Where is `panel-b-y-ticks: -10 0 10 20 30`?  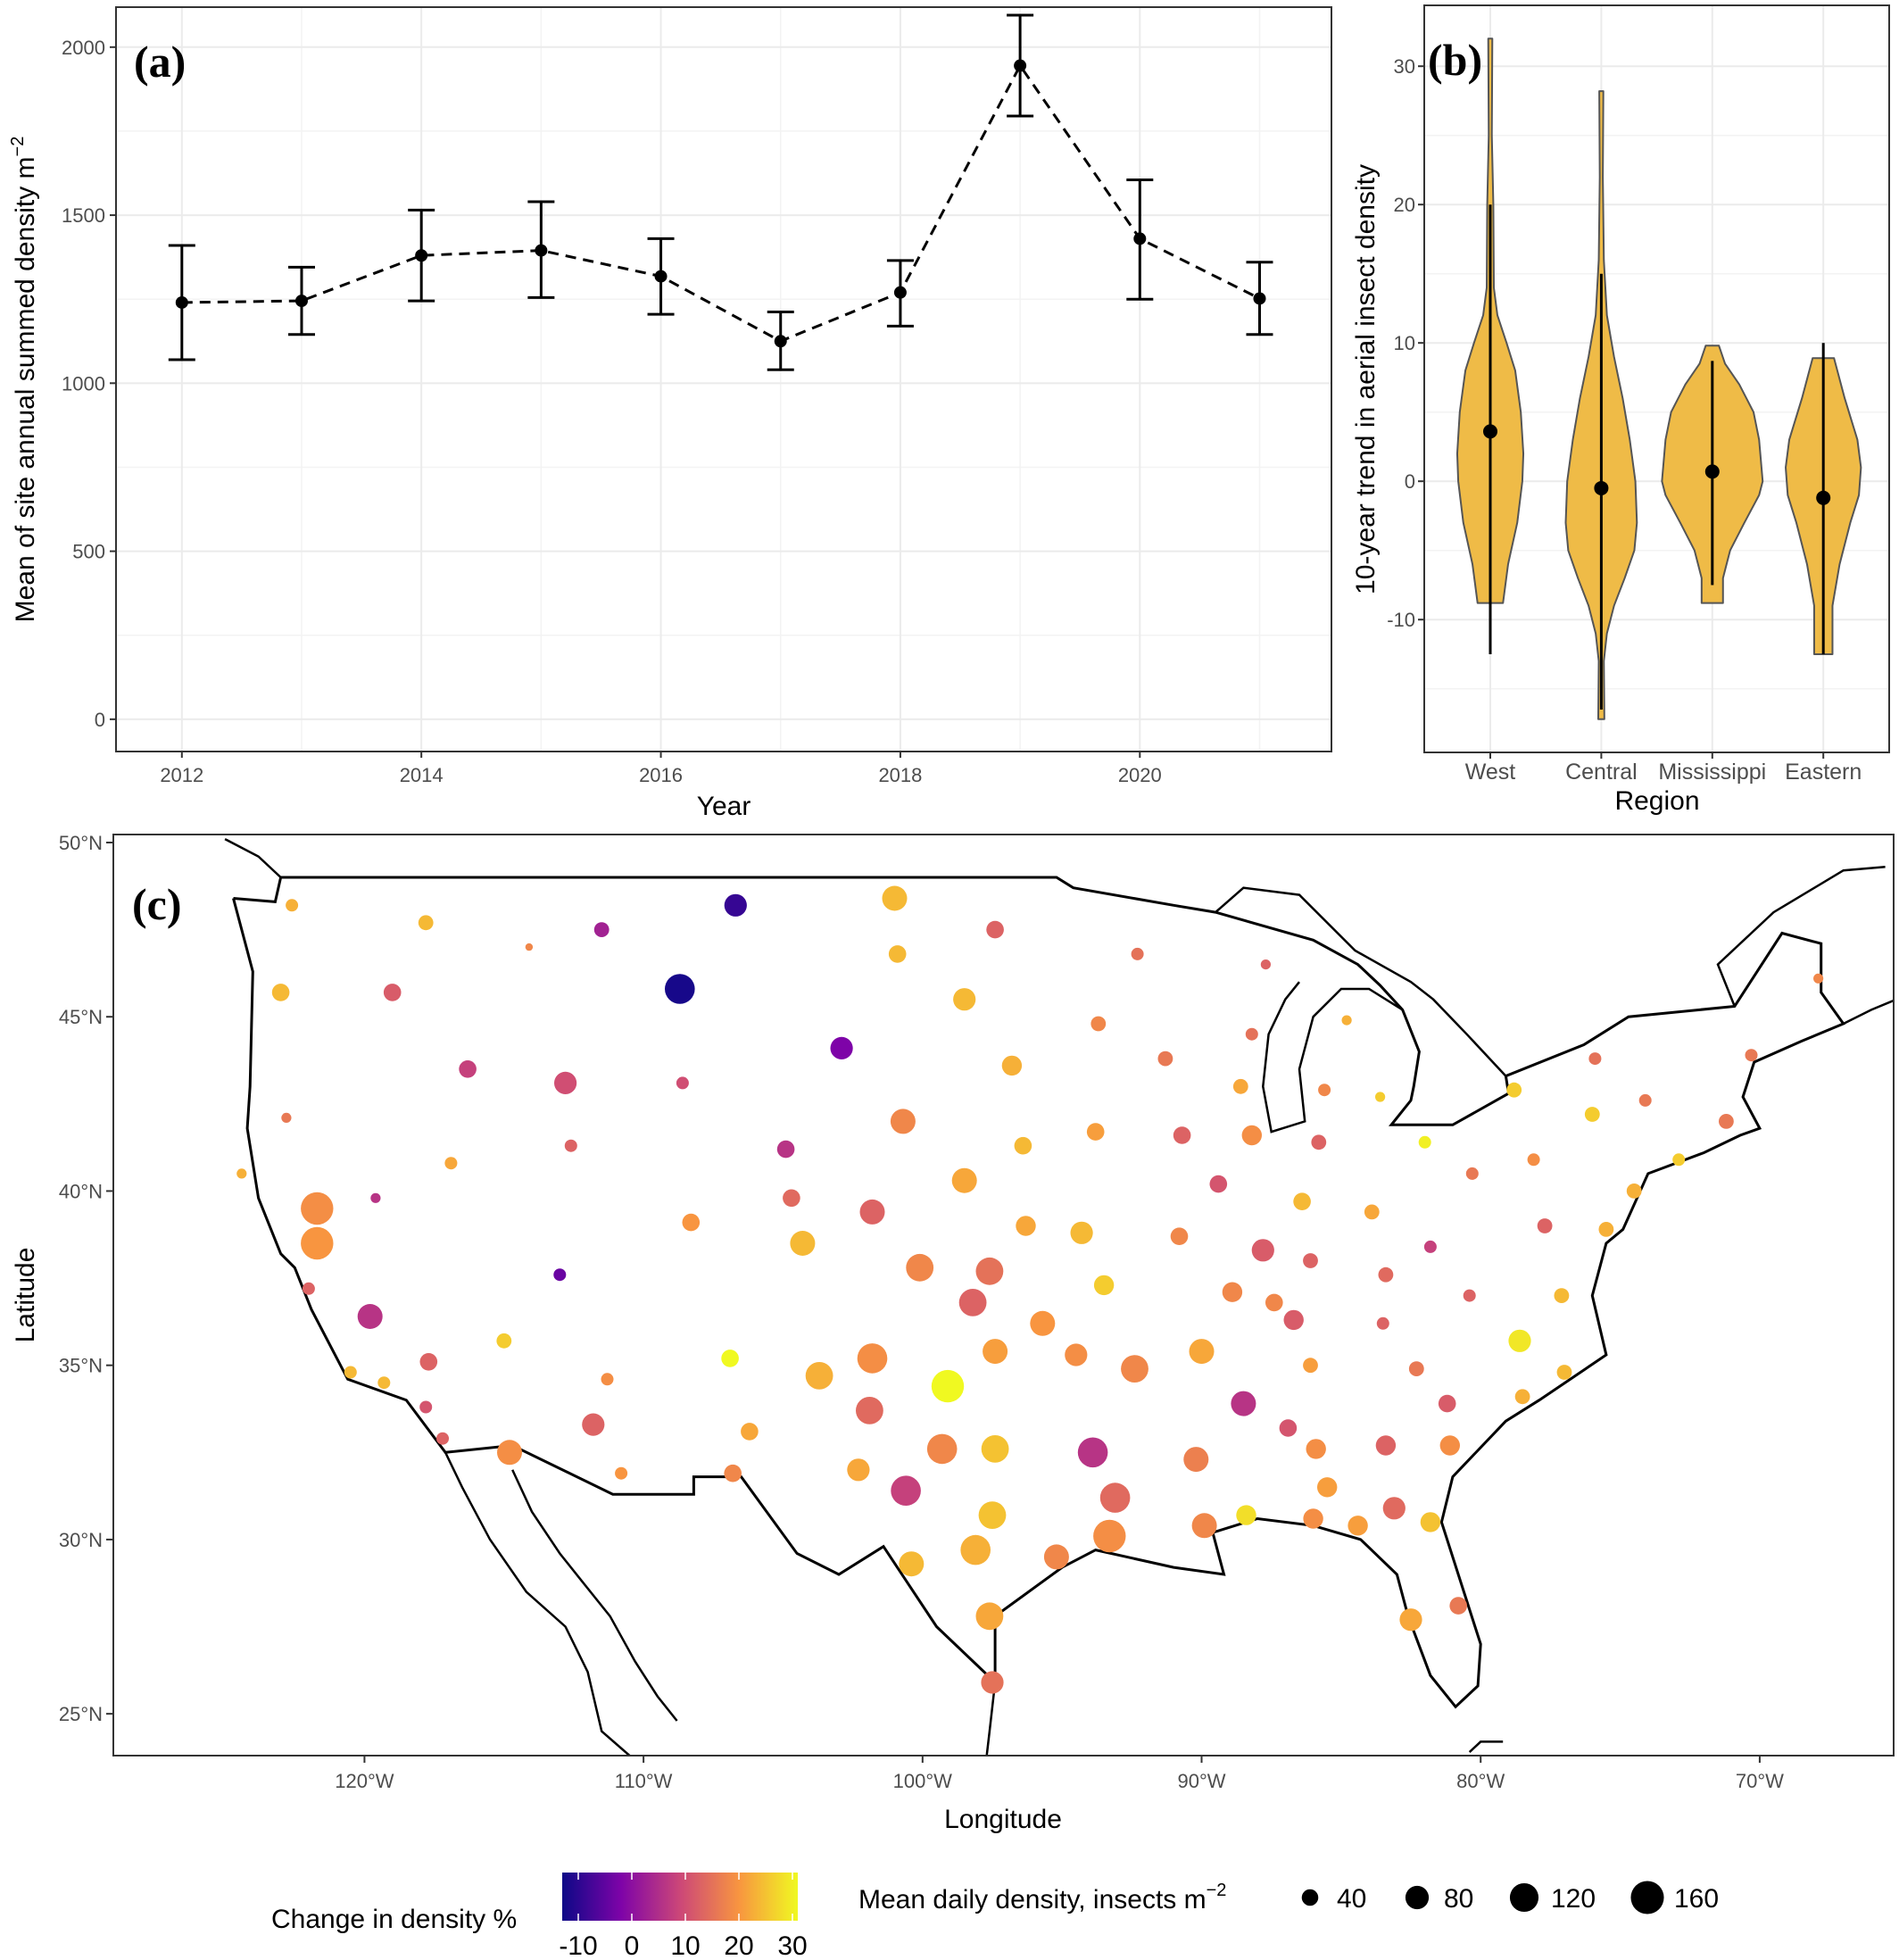 panel-b-y-ticks: -10 0 10 20 30 is located at coordinates (1405, 343).